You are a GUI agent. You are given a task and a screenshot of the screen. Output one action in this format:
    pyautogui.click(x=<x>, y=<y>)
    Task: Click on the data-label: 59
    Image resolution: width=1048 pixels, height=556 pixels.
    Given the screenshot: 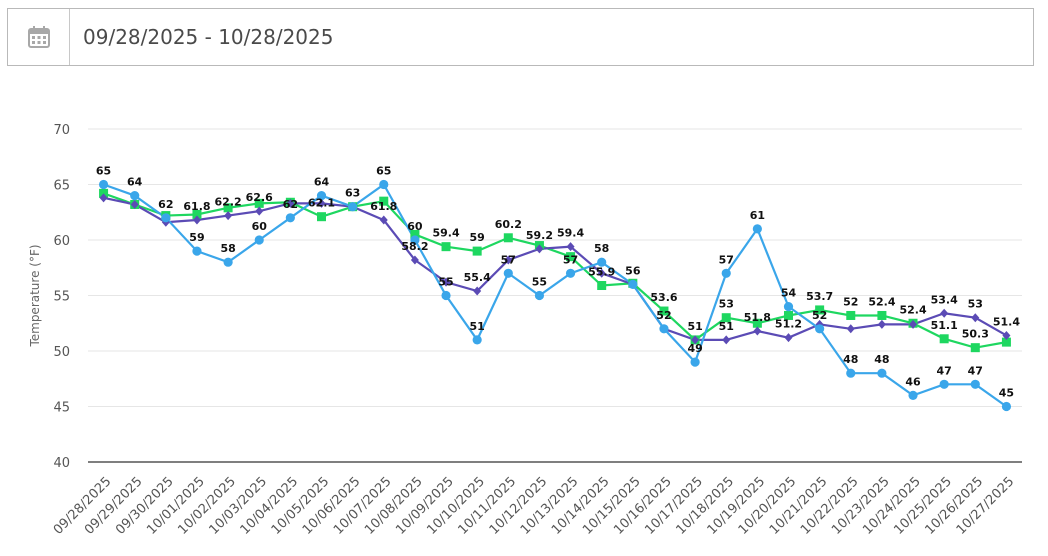 What is the action you would take?
    pyautogui.click(x=477, y=237)
    